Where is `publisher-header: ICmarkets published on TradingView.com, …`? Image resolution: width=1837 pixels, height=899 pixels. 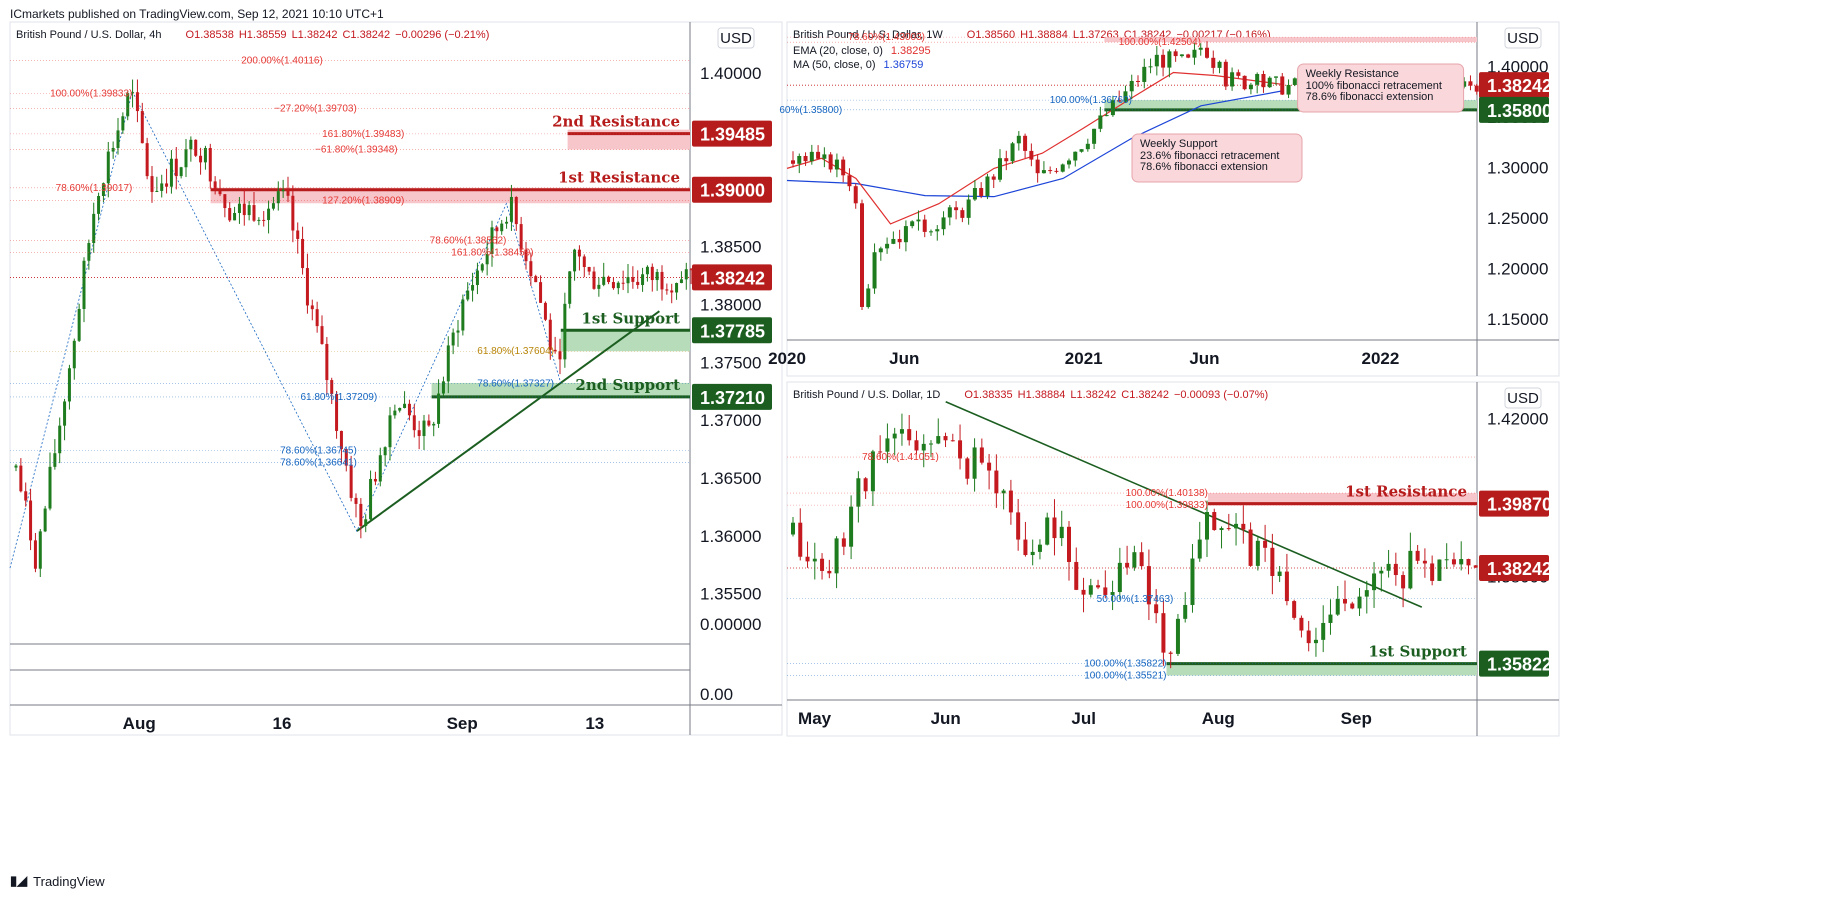
publisher-header: ICmarkets published on TradingView.com, … is located at coordinates (197, 14).